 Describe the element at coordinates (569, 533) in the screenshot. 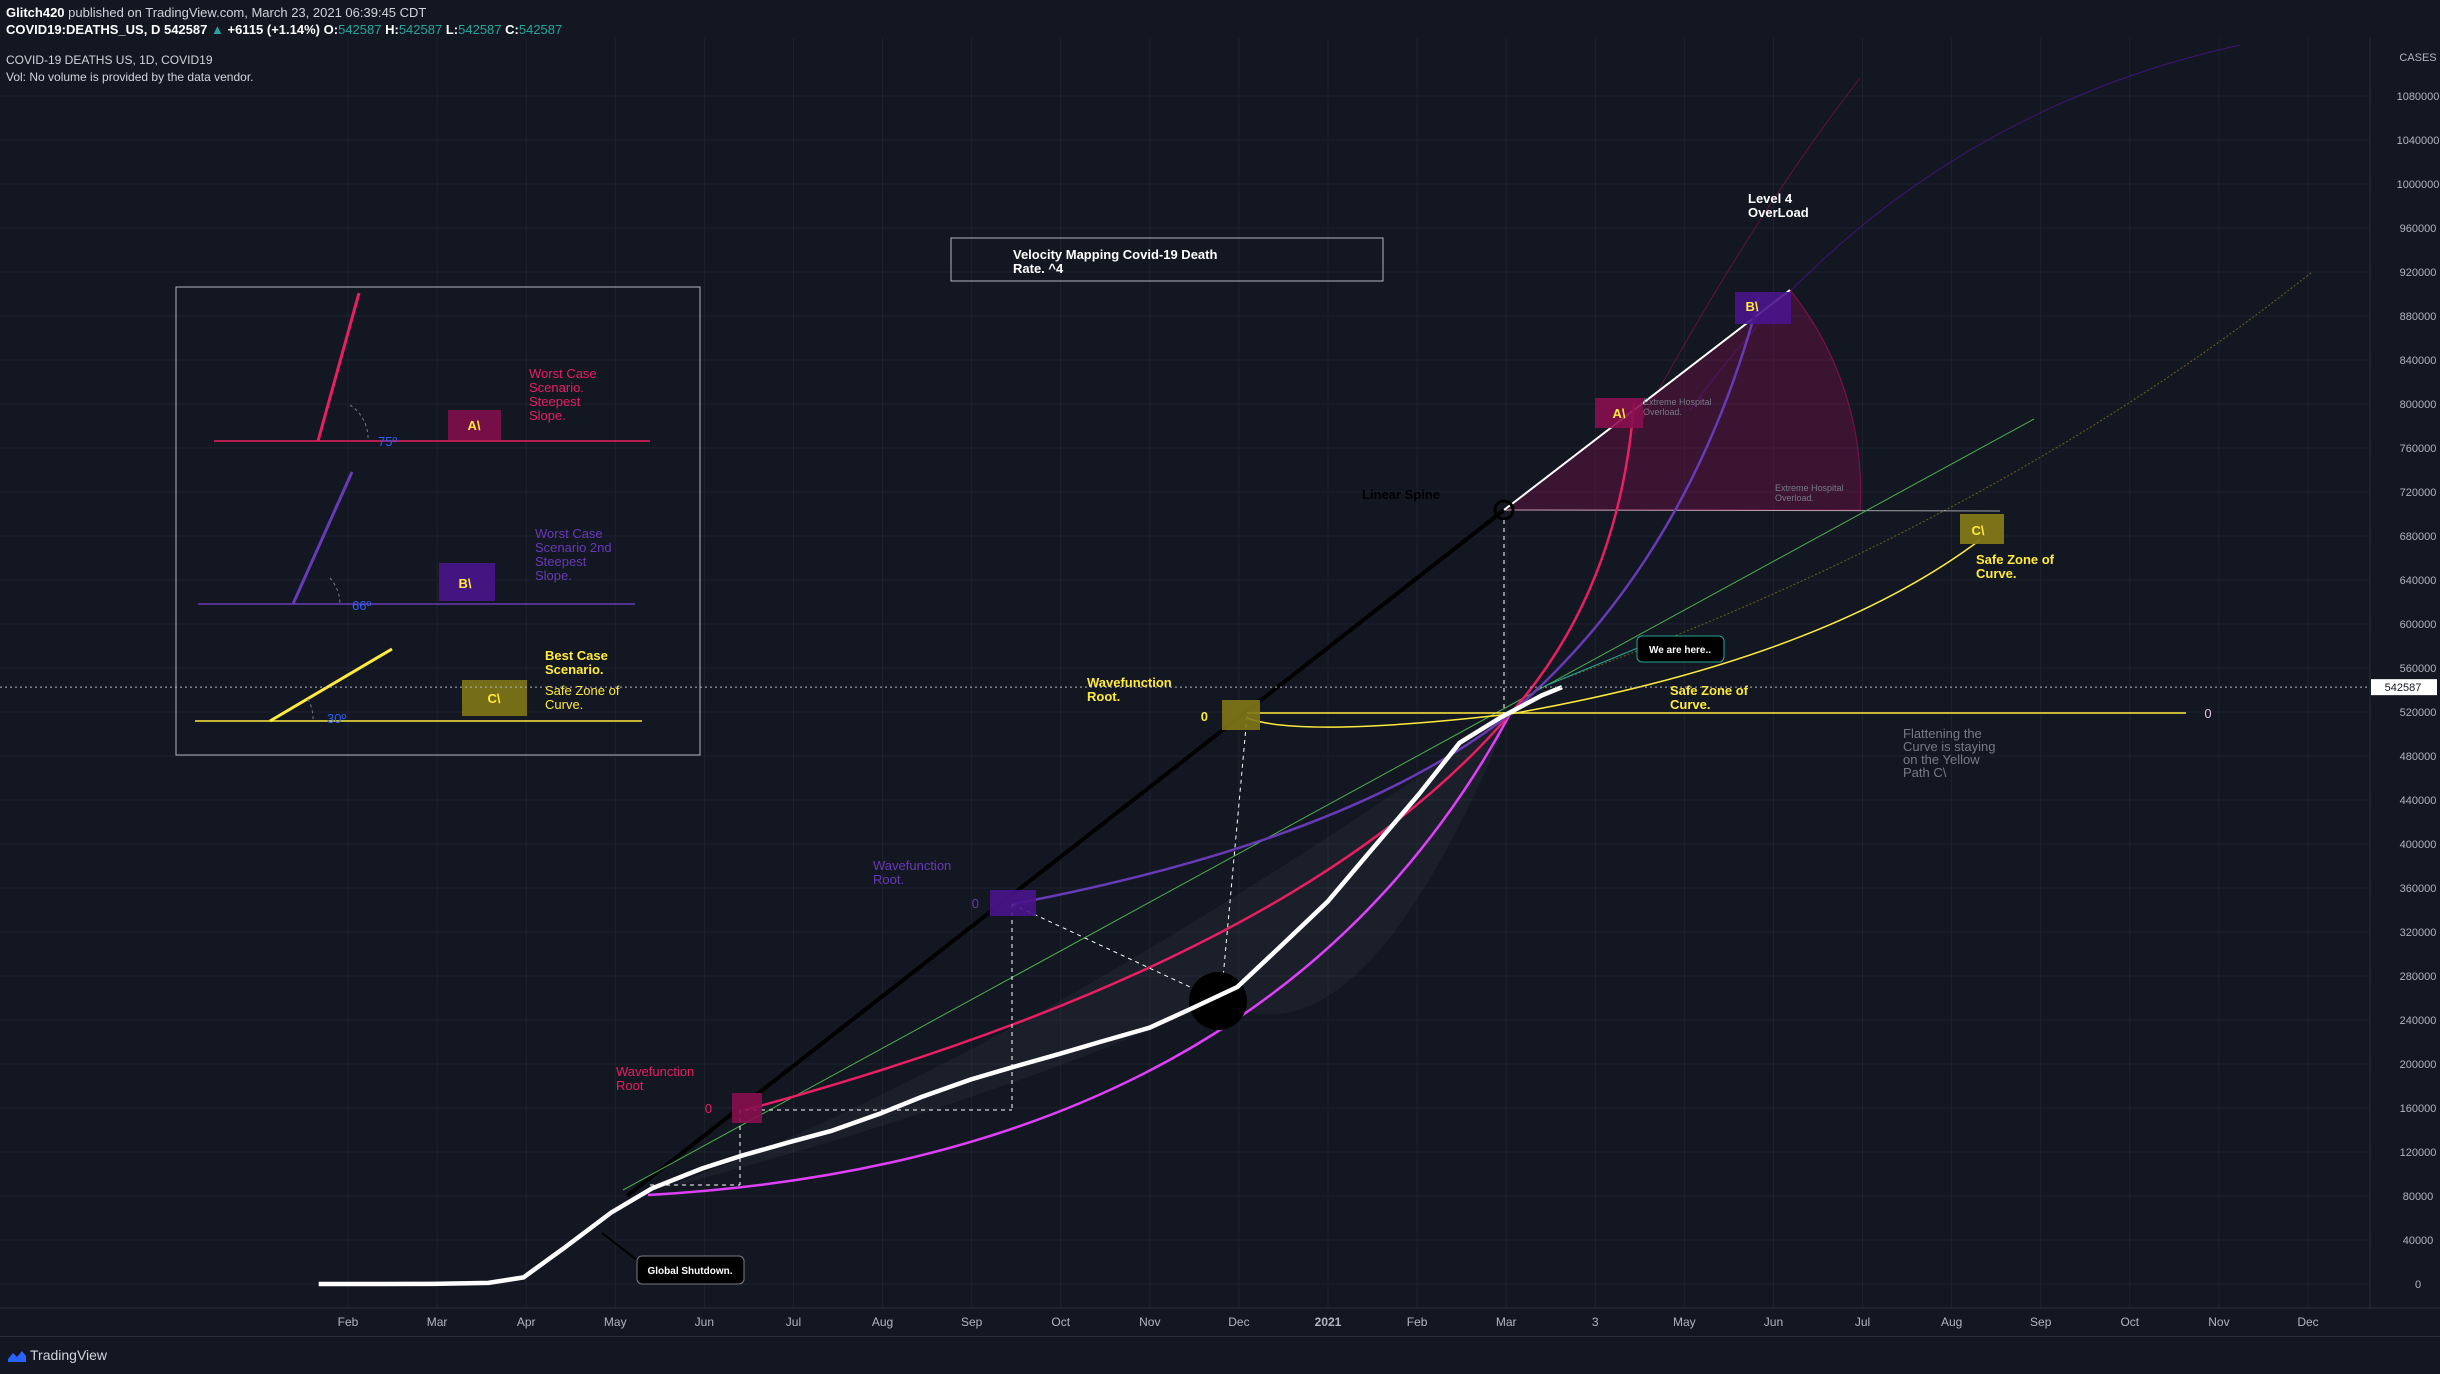

I see `legend-text-b-1: Worst Case` at that location.